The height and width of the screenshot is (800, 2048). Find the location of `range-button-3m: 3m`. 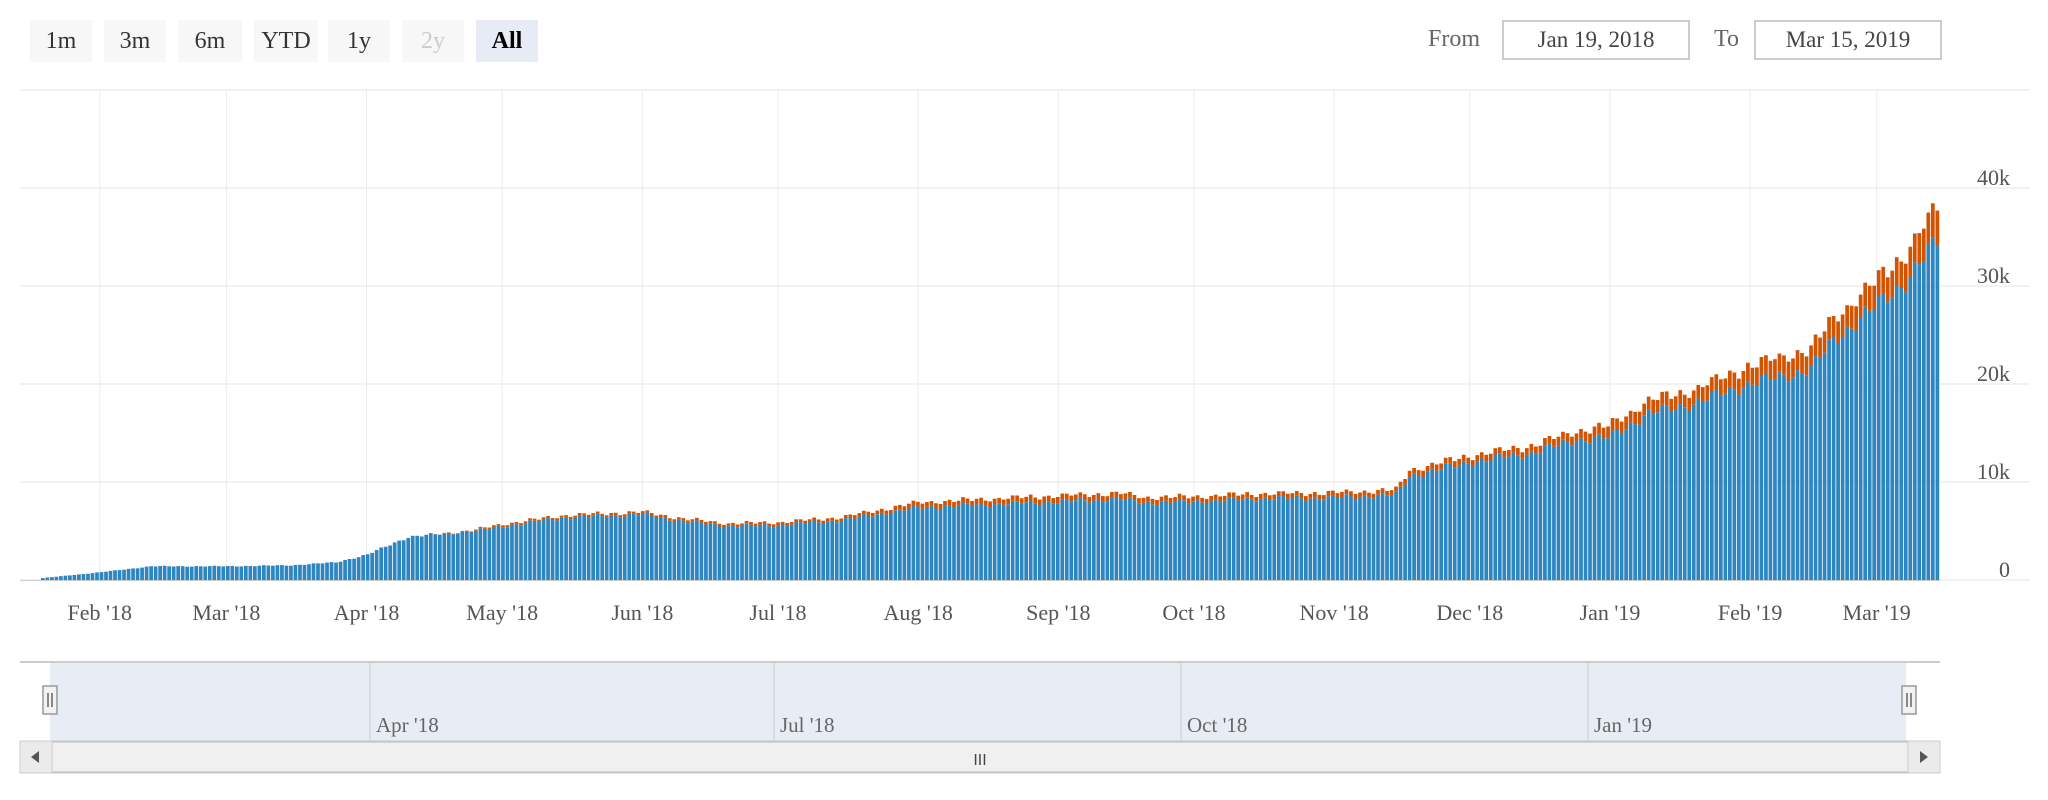

range-button-3m: 3m is located at coordinates (135, 41).